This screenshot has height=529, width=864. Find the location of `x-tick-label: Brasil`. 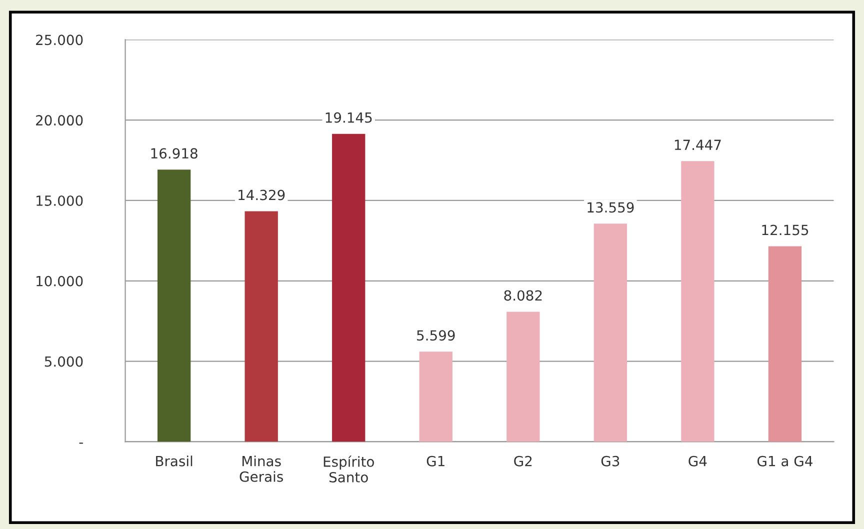

x-tick-label: Brasil is located at coordinates (174, 461).